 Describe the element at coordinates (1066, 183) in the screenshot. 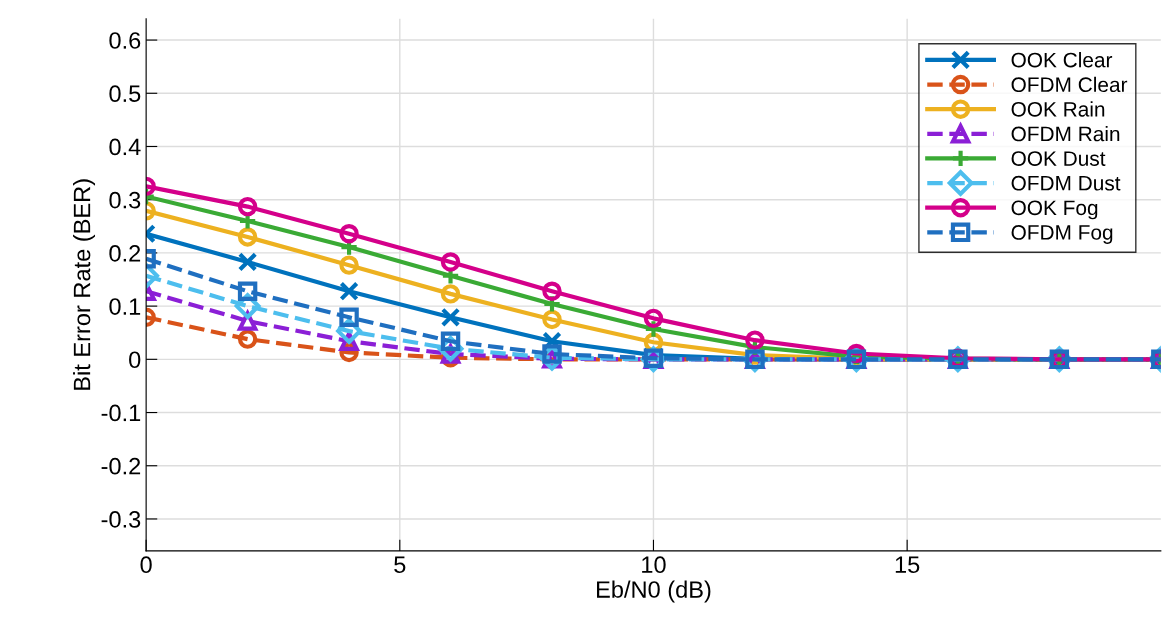

I see `legend-label: OFDM Dust` at that location.